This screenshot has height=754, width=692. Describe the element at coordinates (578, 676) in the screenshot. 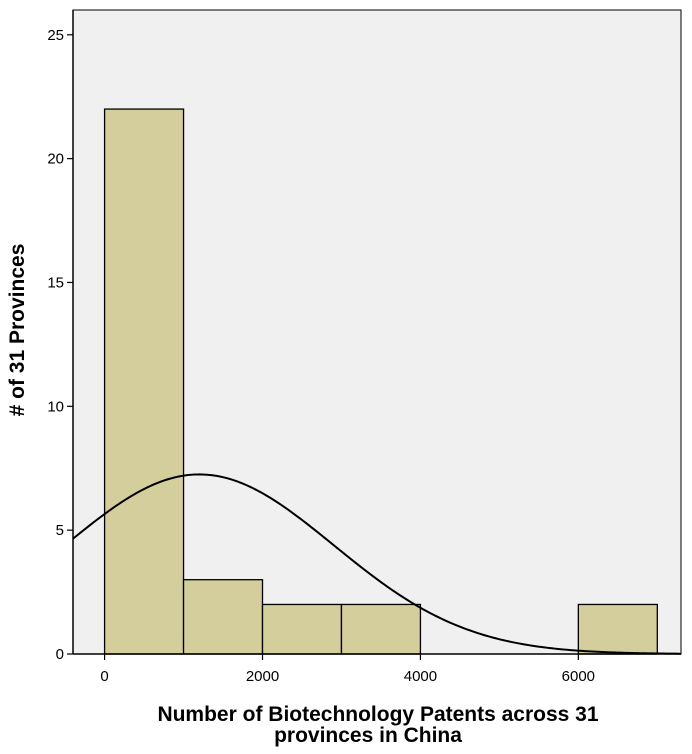

I see `x-tick-label-6000: 6000` at that location.